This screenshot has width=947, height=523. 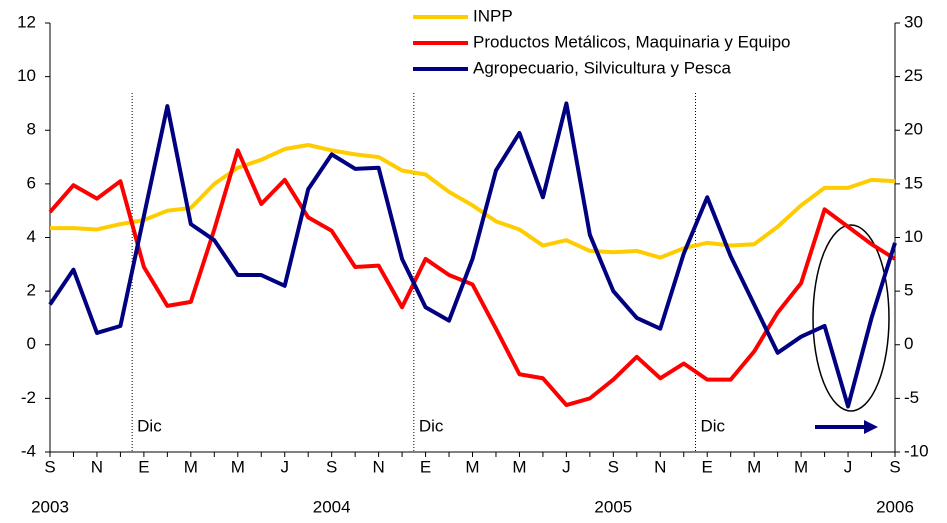 I want to click on y2-tick-label: 5, so click(x=908, y=290).